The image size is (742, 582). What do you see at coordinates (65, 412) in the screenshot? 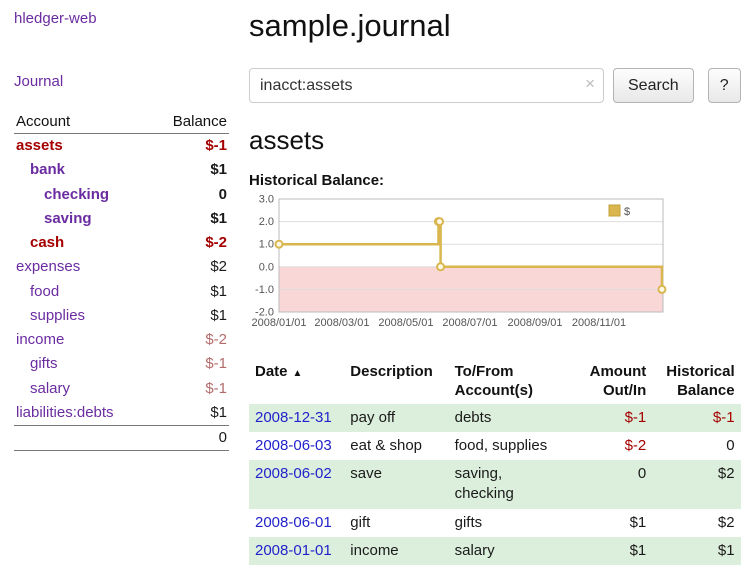
I see `account-link-liabilities-debts: liabilities:debts` at bounding box center [65, 412].